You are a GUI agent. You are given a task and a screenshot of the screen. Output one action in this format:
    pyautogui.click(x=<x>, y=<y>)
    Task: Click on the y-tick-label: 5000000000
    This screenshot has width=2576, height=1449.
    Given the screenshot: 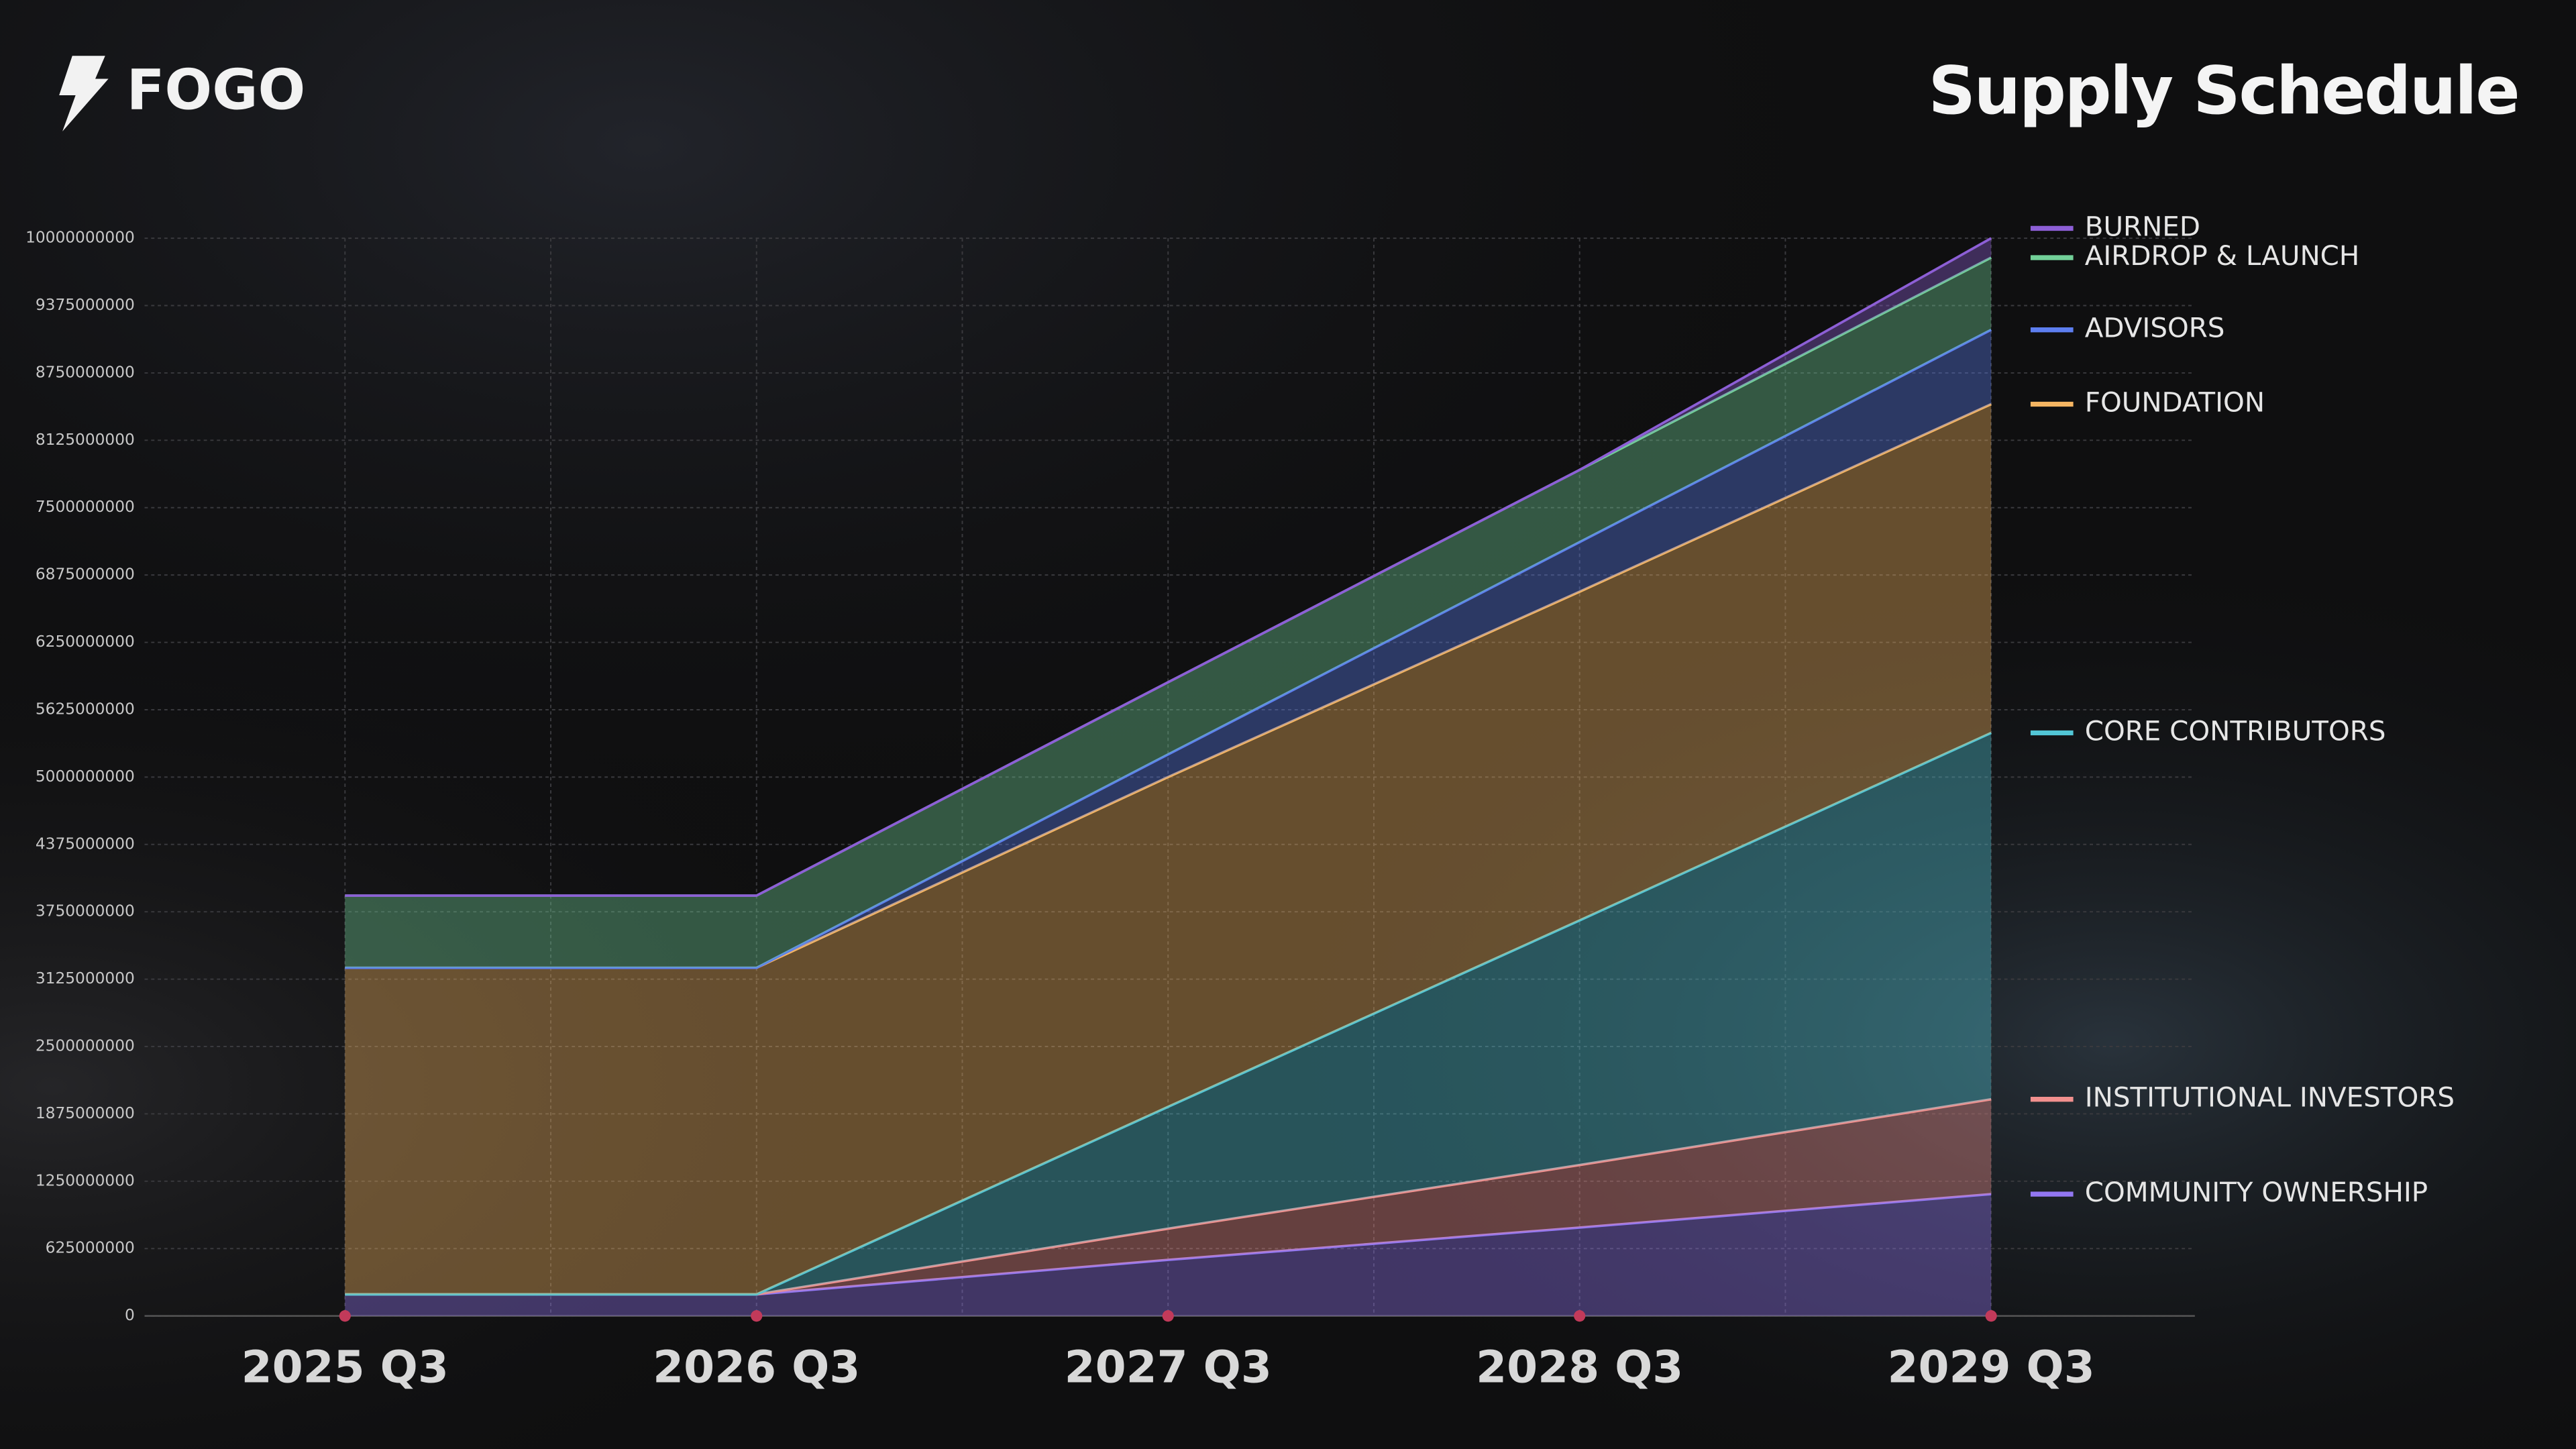 What is the action you would take?
    pyautogui.click(x=85, y=776)
    